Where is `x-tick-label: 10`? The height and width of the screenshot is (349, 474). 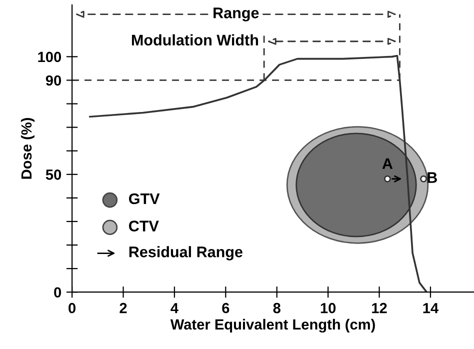
x-tick-label: 10 is located at coordinates (328, 308).